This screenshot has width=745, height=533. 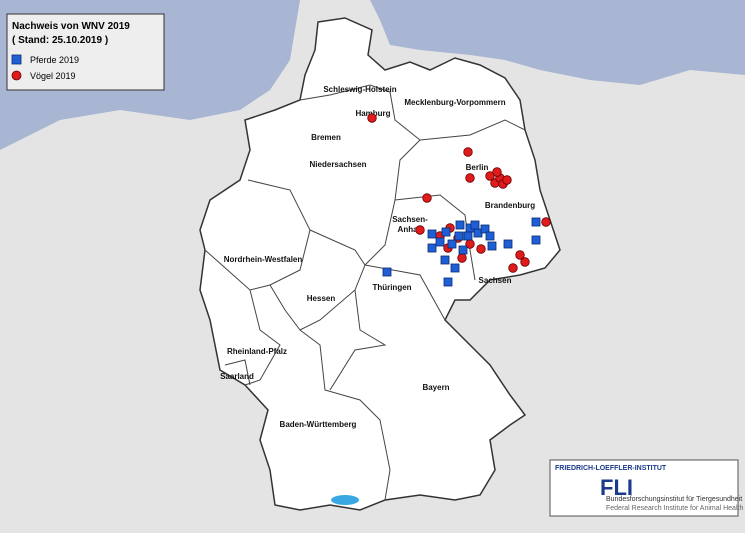 I want to click on lake, so click(x=345, y=500).